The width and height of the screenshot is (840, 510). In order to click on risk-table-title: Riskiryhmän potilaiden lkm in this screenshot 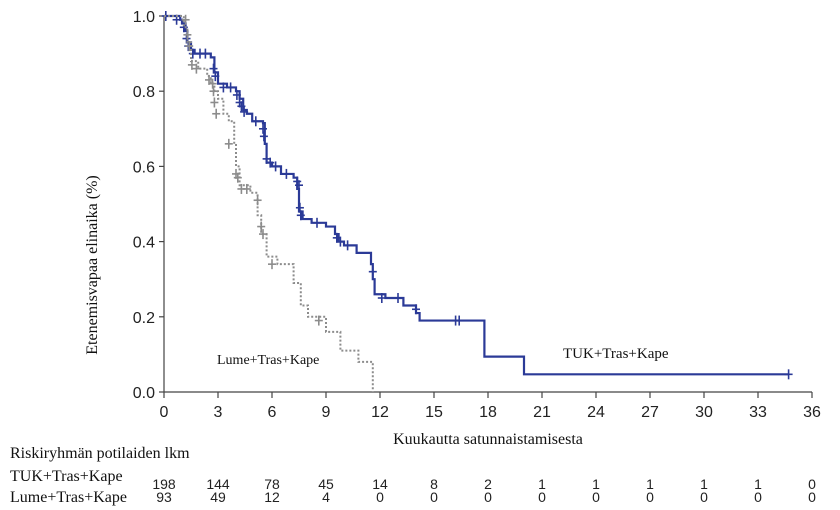, I will do `click(100, 453)`.